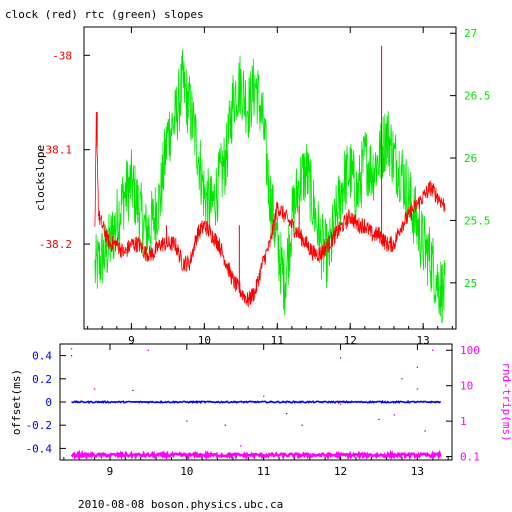 The height and width of the screenshot is (512, 512). I want to click on top-x-tick-label: 9, so click(131, 340).